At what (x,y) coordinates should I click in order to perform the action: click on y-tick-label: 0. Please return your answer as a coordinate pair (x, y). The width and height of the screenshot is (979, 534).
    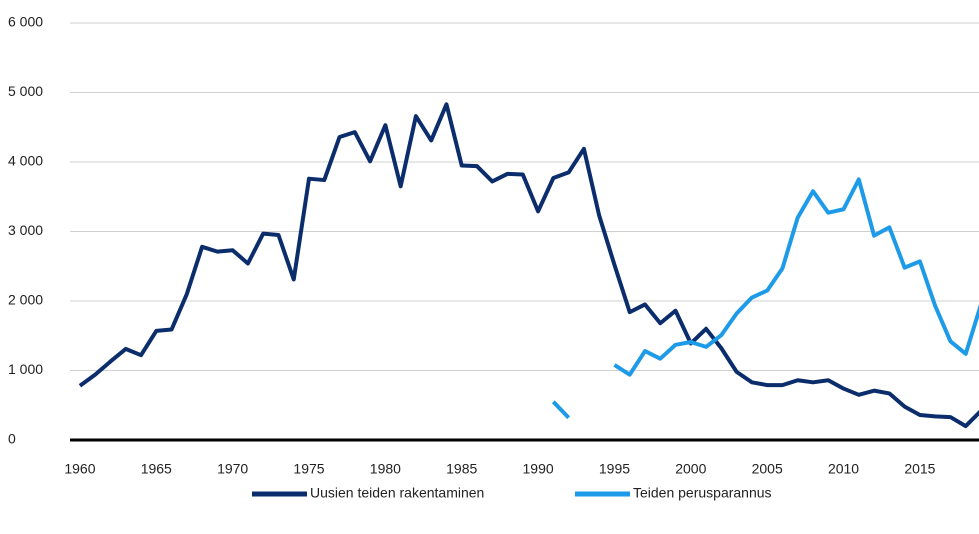
    Looking at the image, I should click on (12, 439).